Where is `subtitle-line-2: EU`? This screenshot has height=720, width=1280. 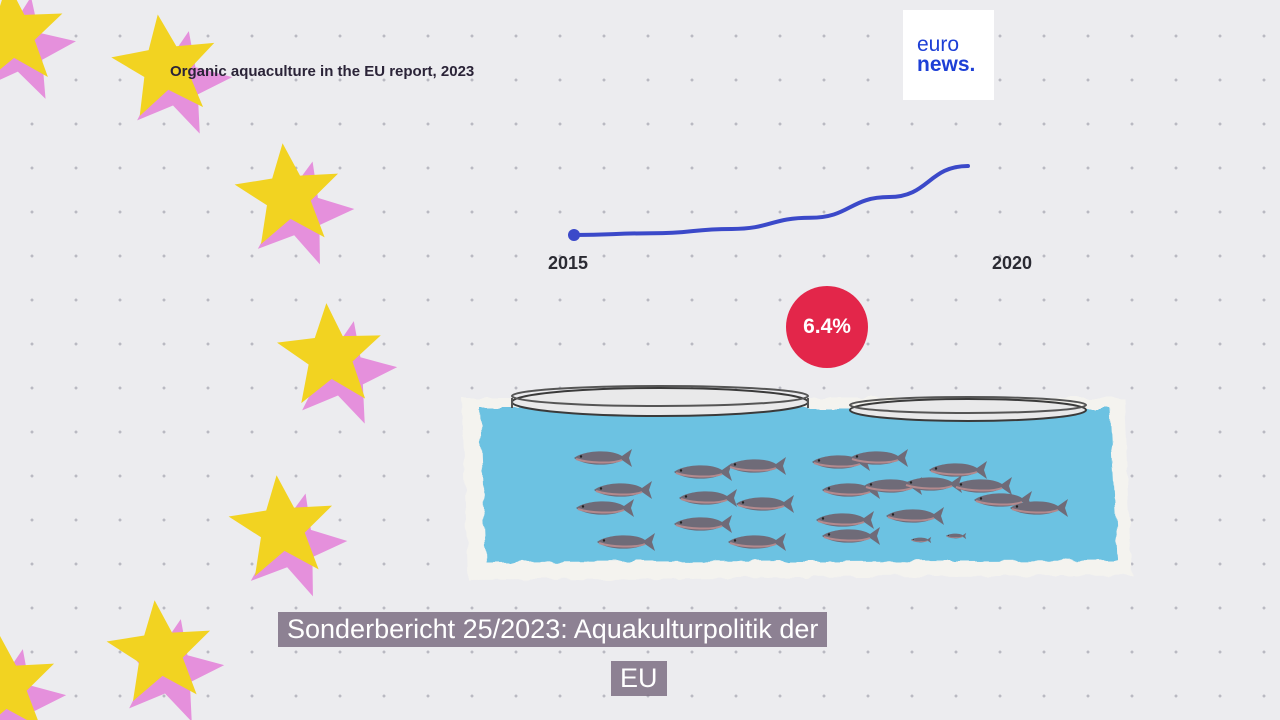 subtitle-line-2: EU is located at coordinates (639, 678).